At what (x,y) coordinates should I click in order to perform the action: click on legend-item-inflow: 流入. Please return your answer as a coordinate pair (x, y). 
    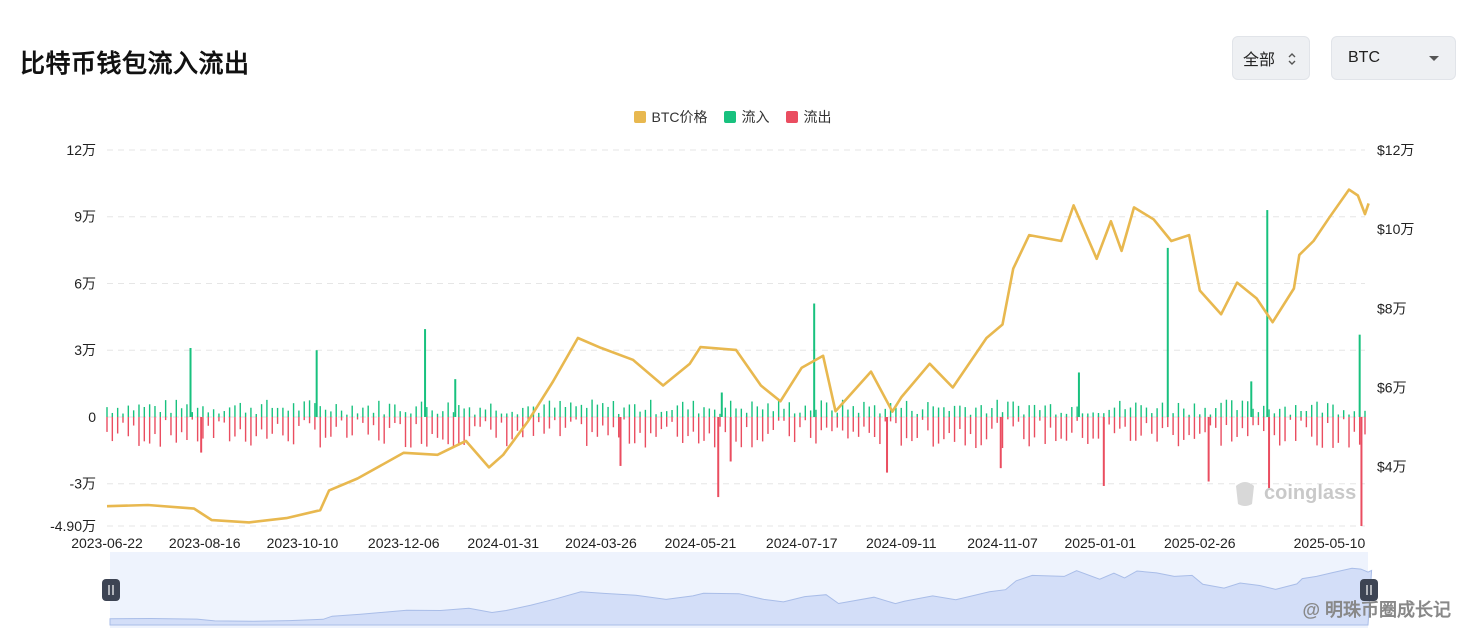
    Looking at the image, I should click on (746, 117).